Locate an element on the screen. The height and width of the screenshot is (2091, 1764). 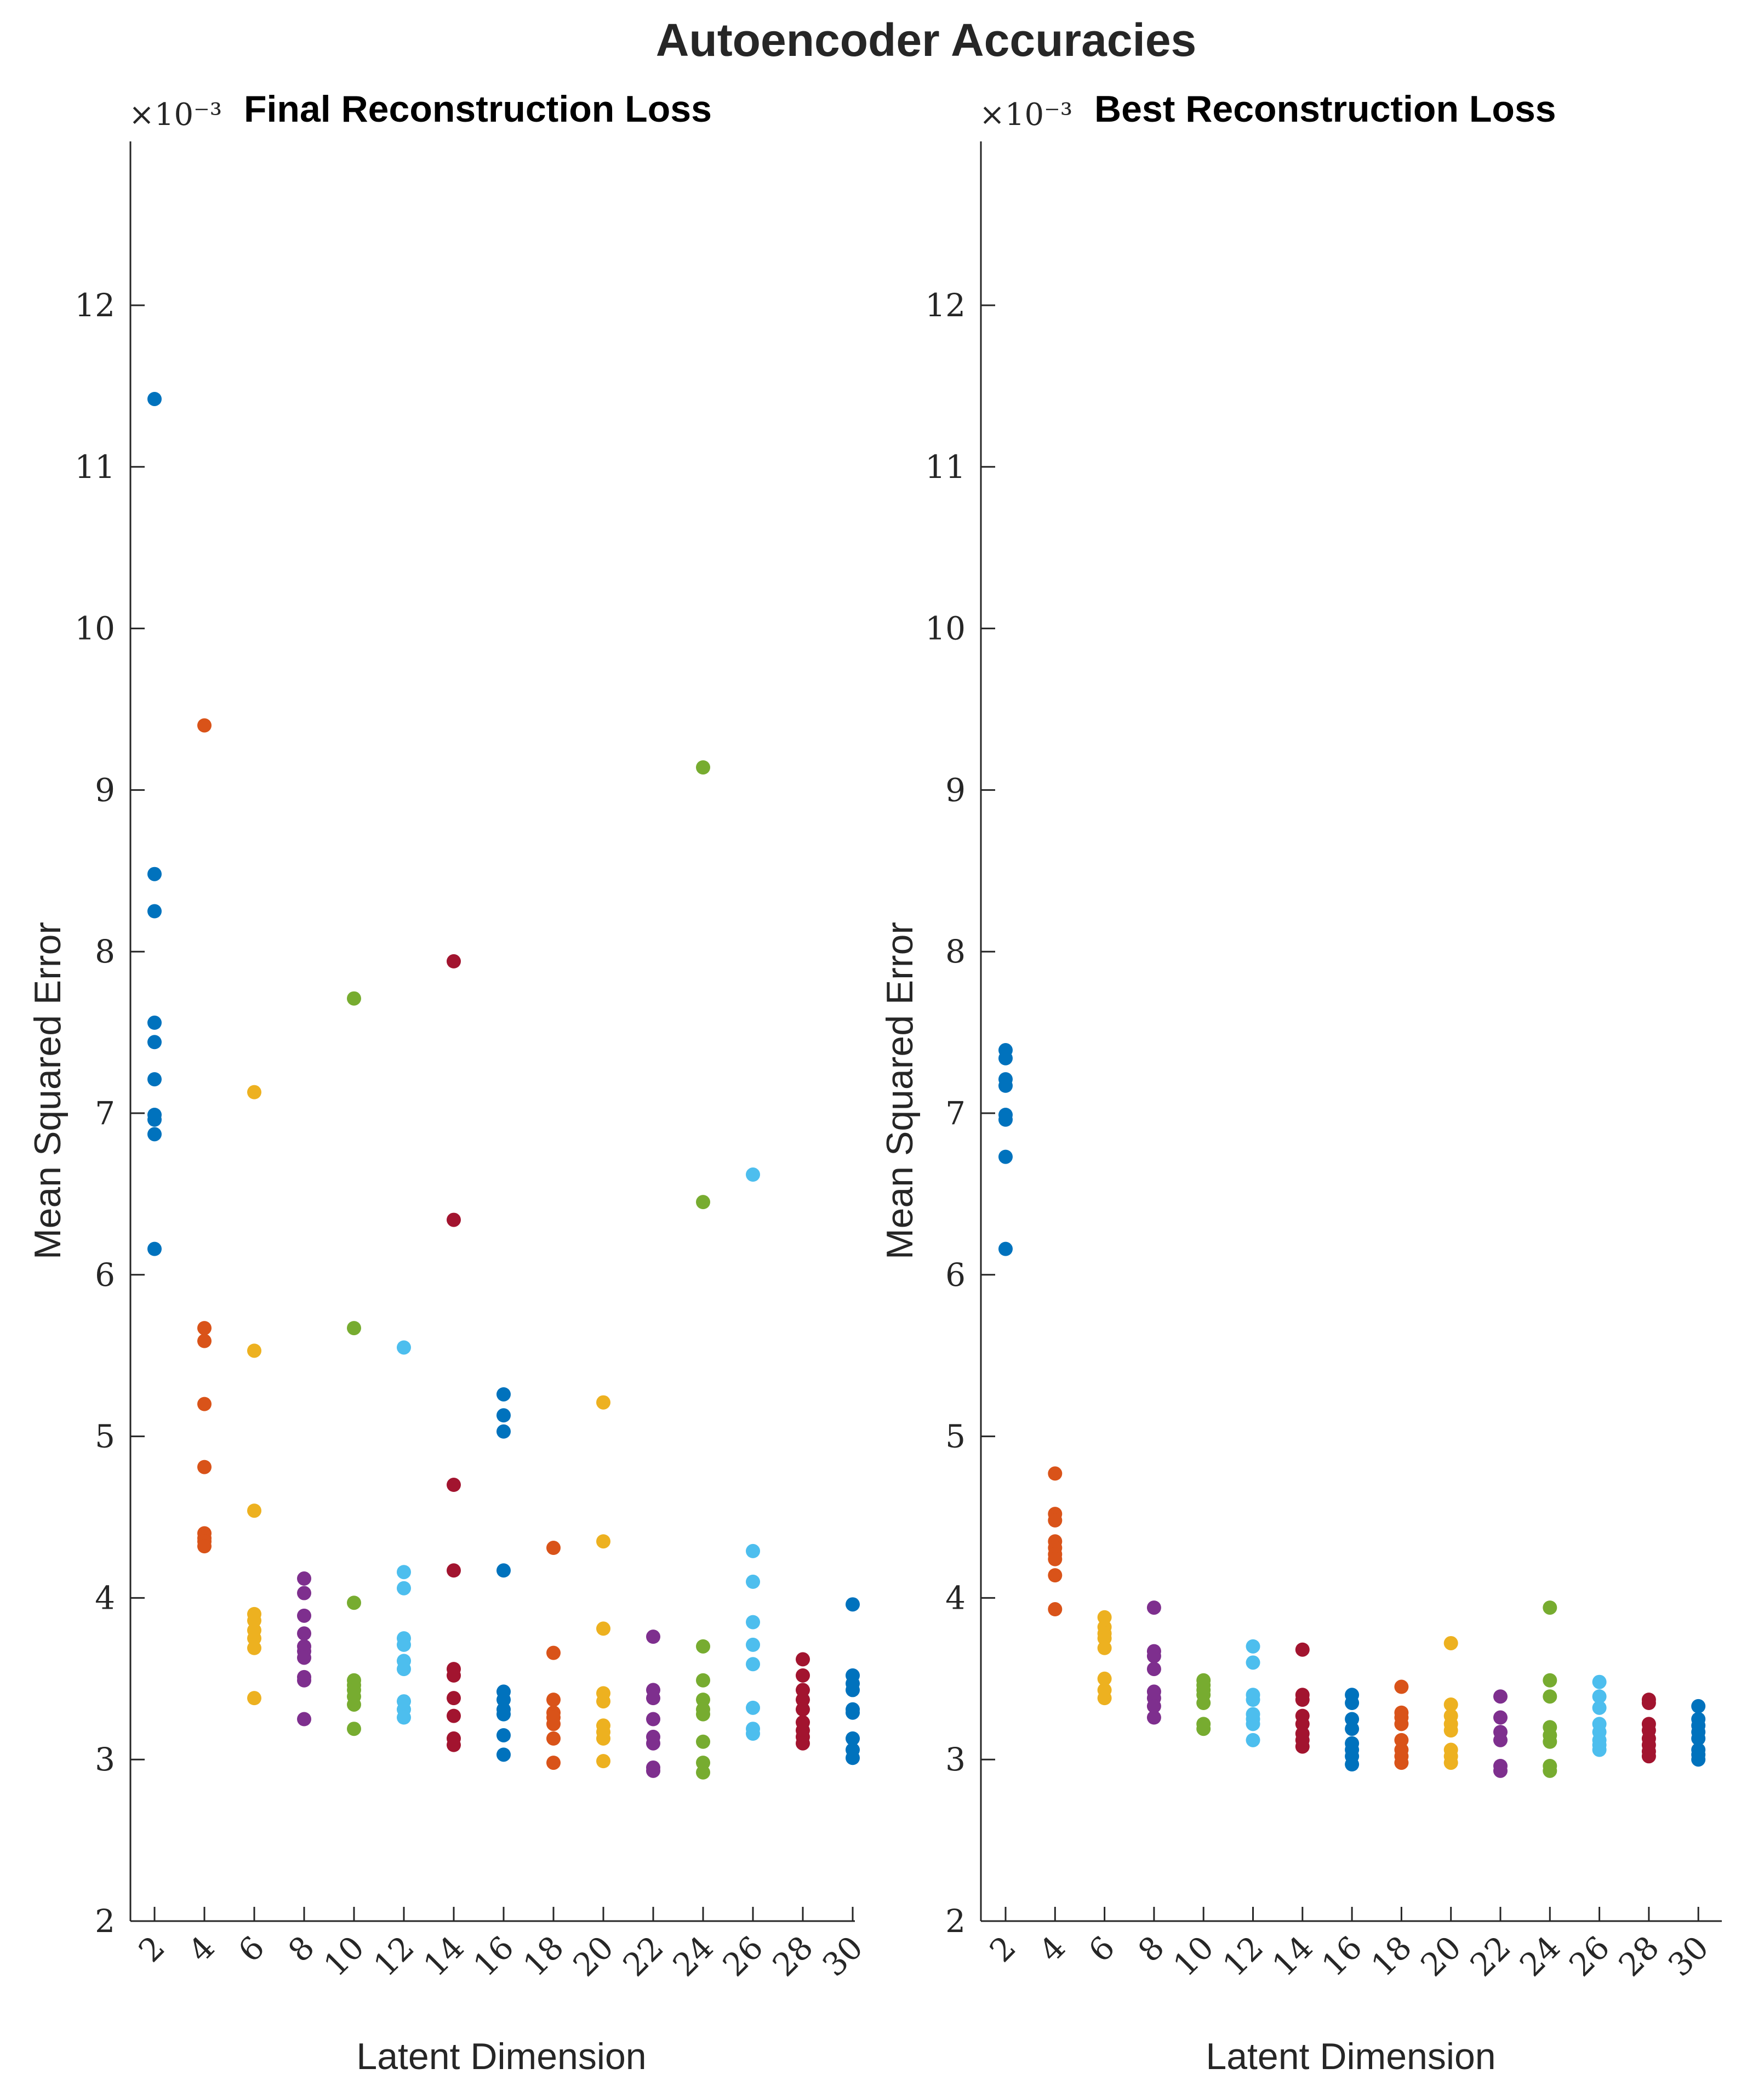
panel-title-final: Final Reconstruction Loss is located at coordinates (478, 109).